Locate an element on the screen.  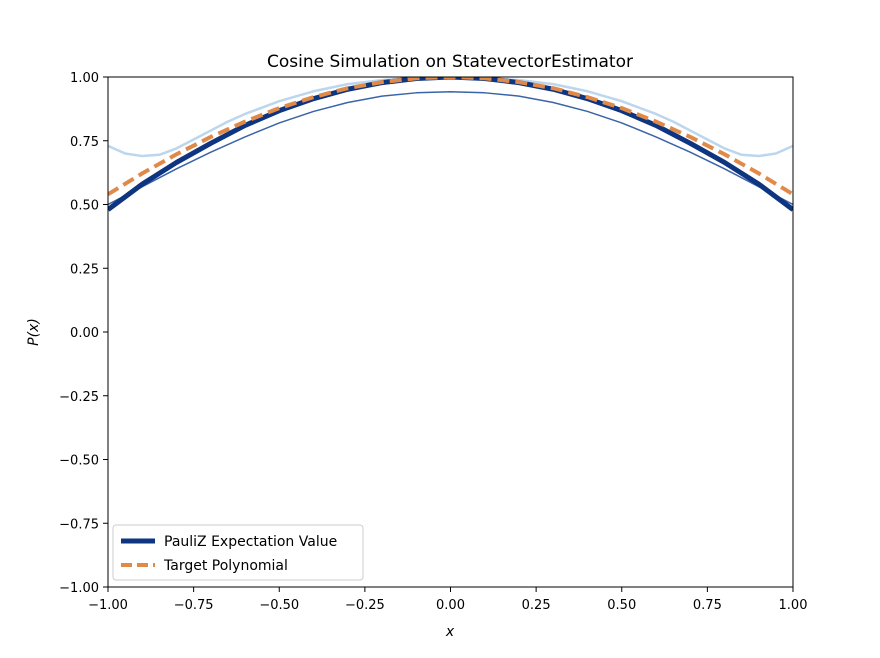
y-axis: −1.00 −0.75 −0.50 −0.25 0.00 0.25 0.50 0.75 1.00 is located at coordinates (83, 333).